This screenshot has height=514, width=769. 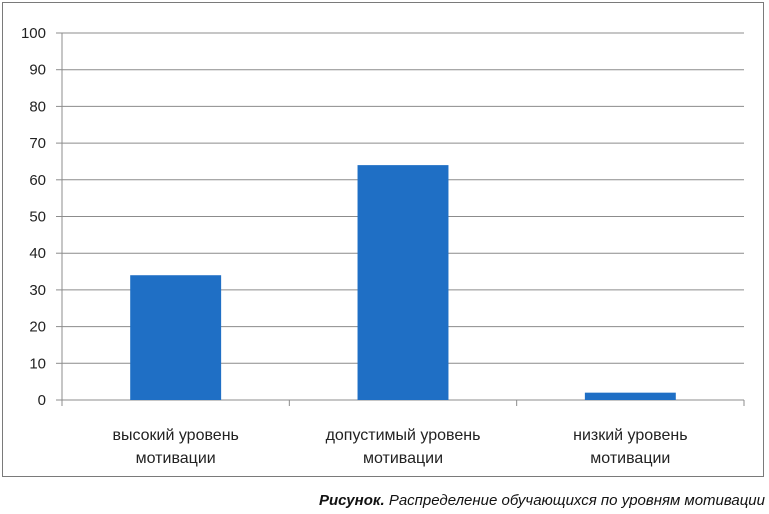 What do you see at coordinates (37, 70) in the screenshot?
I see `y-tick-label: 90` at bounding box center [37, 70].